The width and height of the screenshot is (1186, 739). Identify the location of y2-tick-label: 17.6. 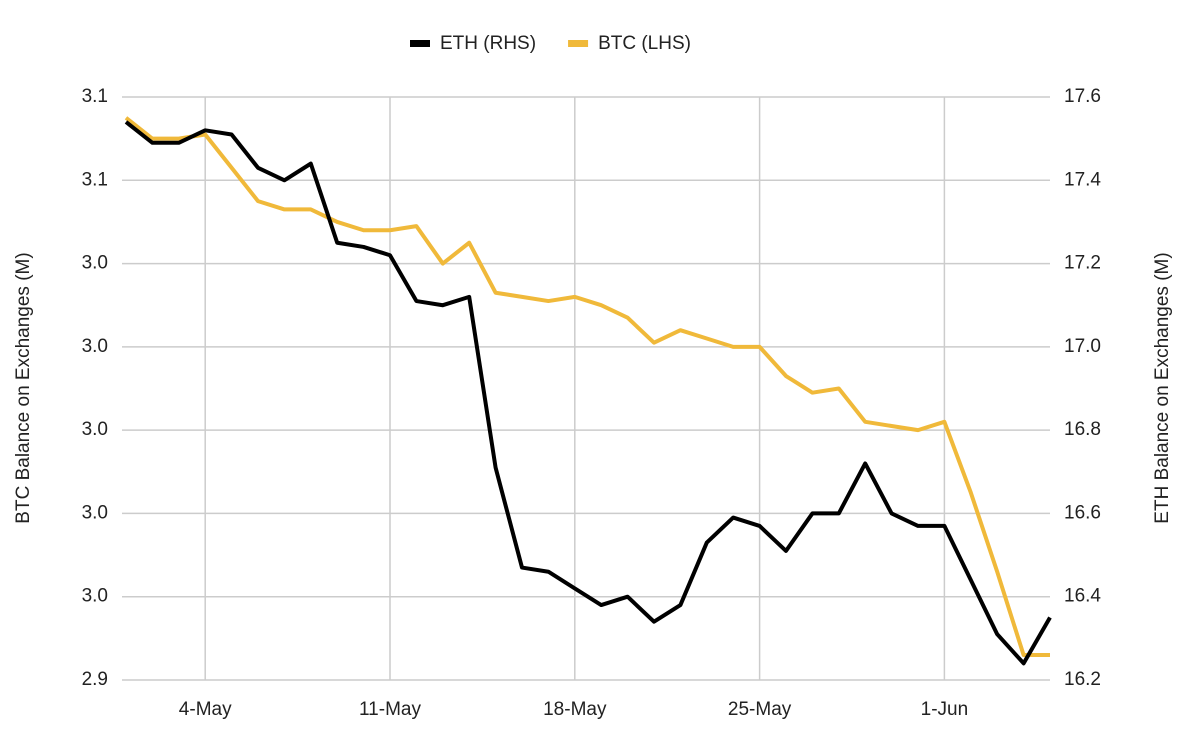
(1082, 96).